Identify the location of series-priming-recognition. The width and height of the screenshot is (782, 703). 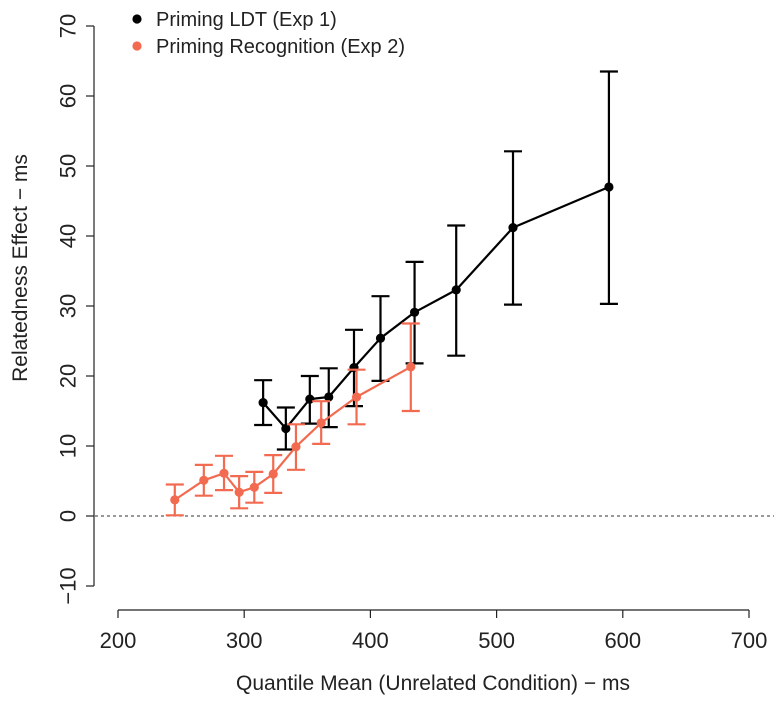
(292, 419).